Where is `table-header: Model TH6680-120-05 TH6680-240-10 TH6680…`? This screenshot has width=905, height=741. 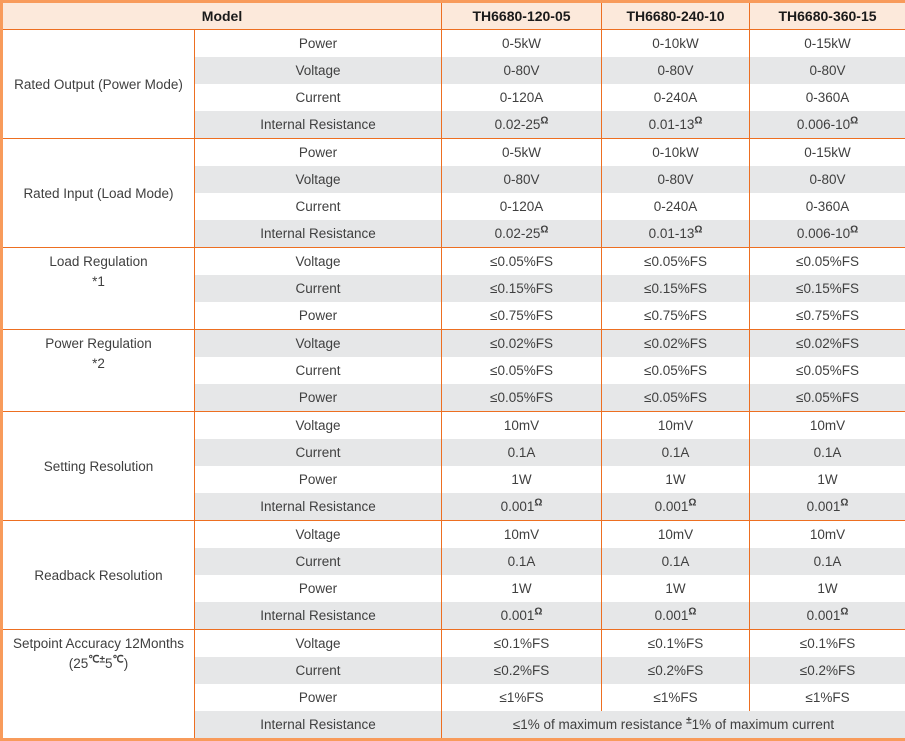
table-header: Model TH6680-120-05 TH6680-240-10 TH6680… is located at coordinates (453, 16).